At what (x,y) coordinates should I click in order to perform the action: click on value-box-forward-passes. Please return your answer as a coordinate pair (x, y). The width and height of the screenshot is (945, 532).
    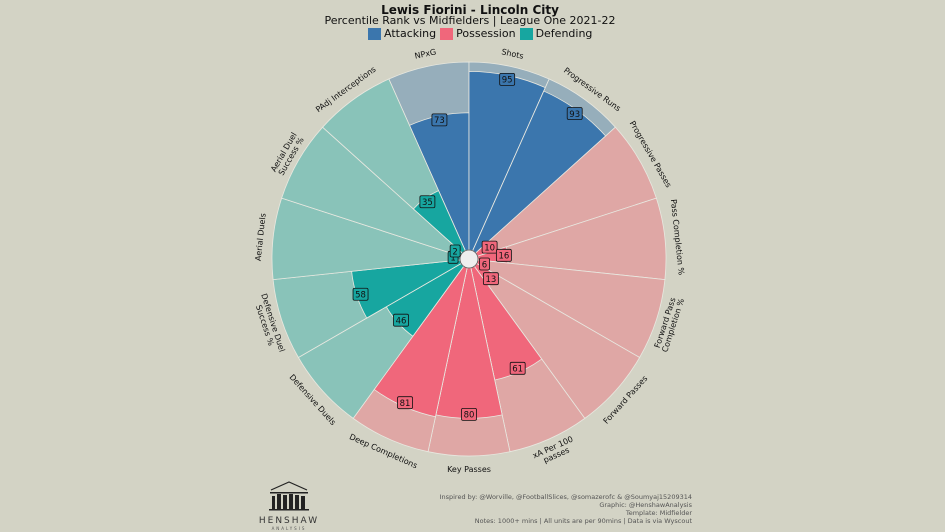
    Looking at the image, I should click on (490, 279).